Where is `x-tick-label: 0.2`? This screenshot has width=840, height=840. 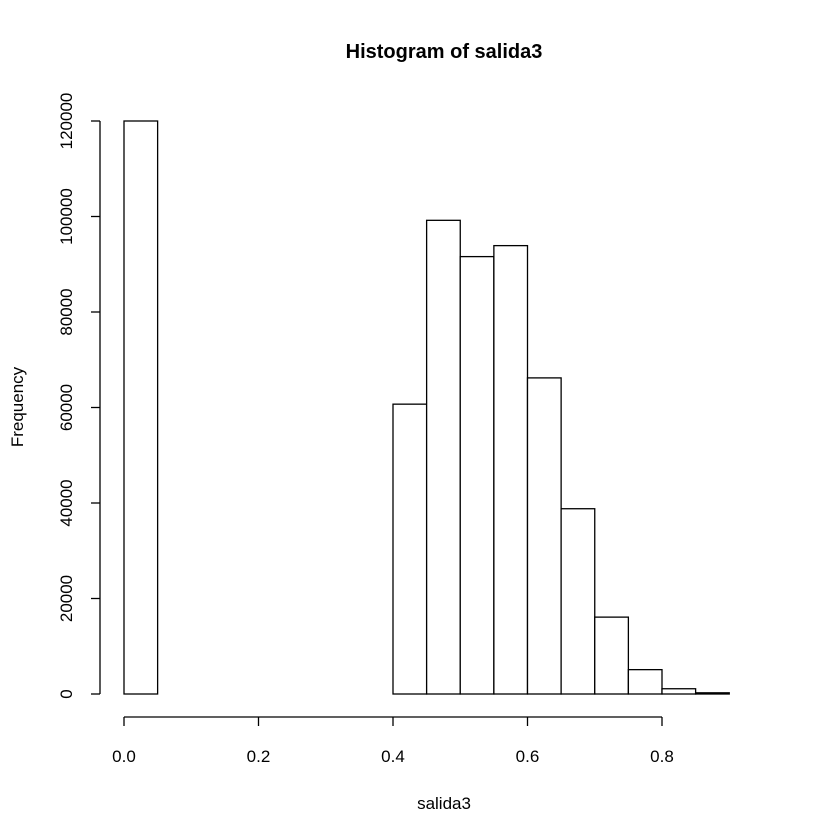 x-tick-label: 0.2 is located at coordinates (259, 756).